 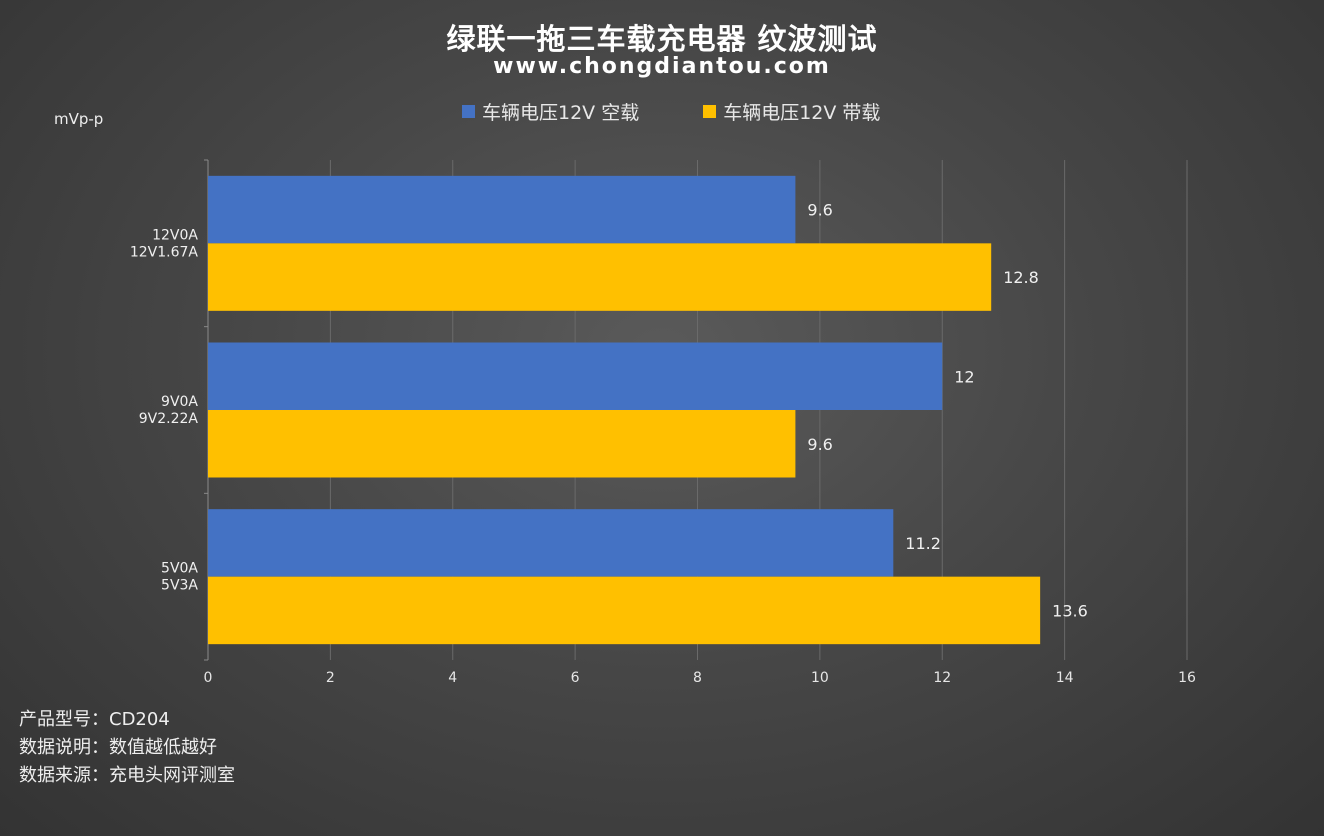 I want to click on category-label-1-line-1: 9V2.22A, so click(x=169, y=419).